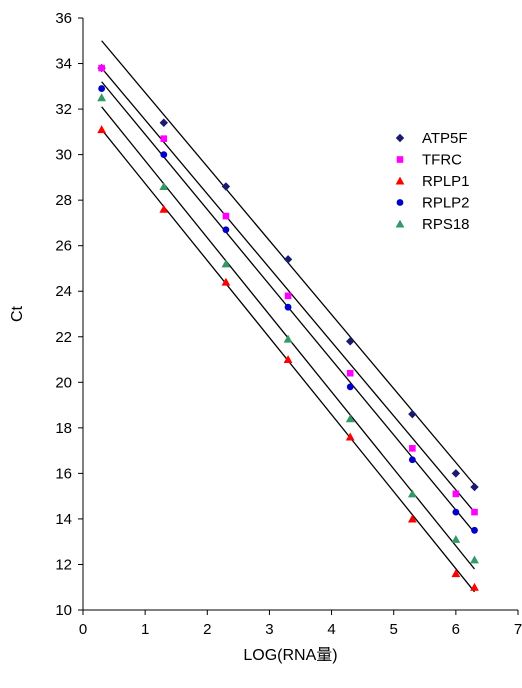 The height and width of the screenshot is (688, 522). I want to click on legend-marker-rps18, so click(400, 223).